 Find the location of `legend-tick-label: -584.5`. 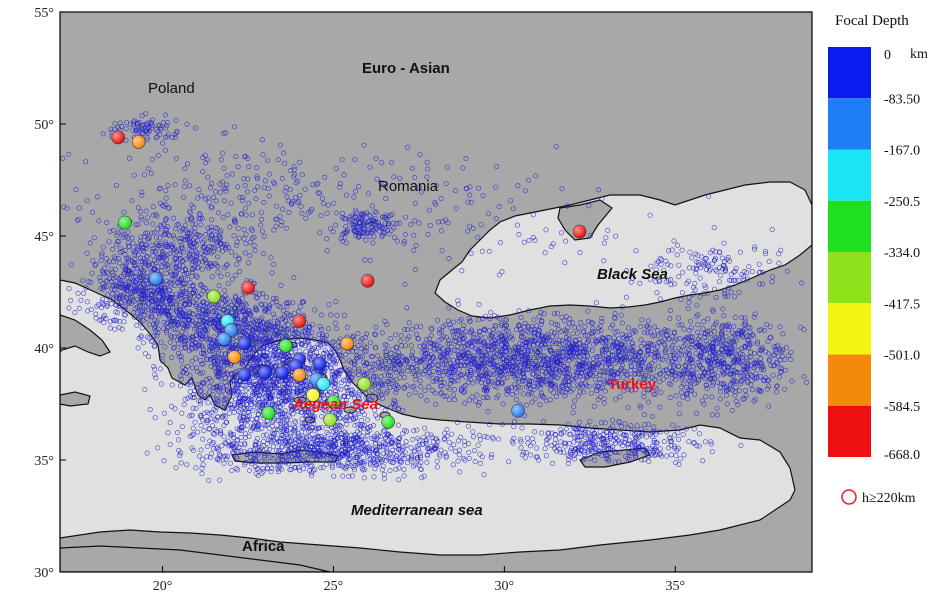

legend-tick-label: -584.5 is located at coordinates (902, 407).